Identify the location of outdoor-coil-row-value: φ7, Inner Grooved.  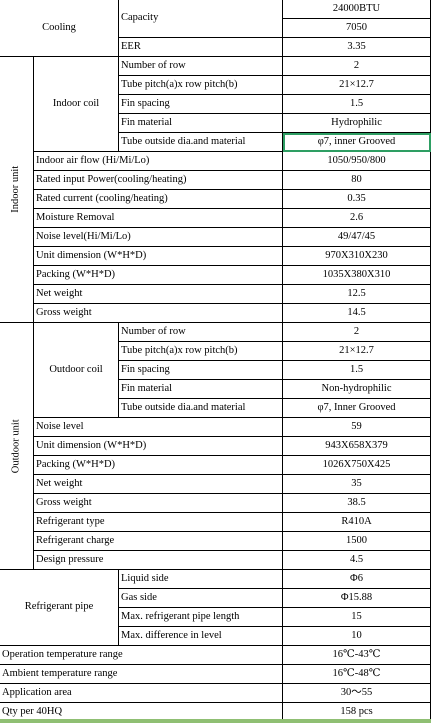
(357, 408).